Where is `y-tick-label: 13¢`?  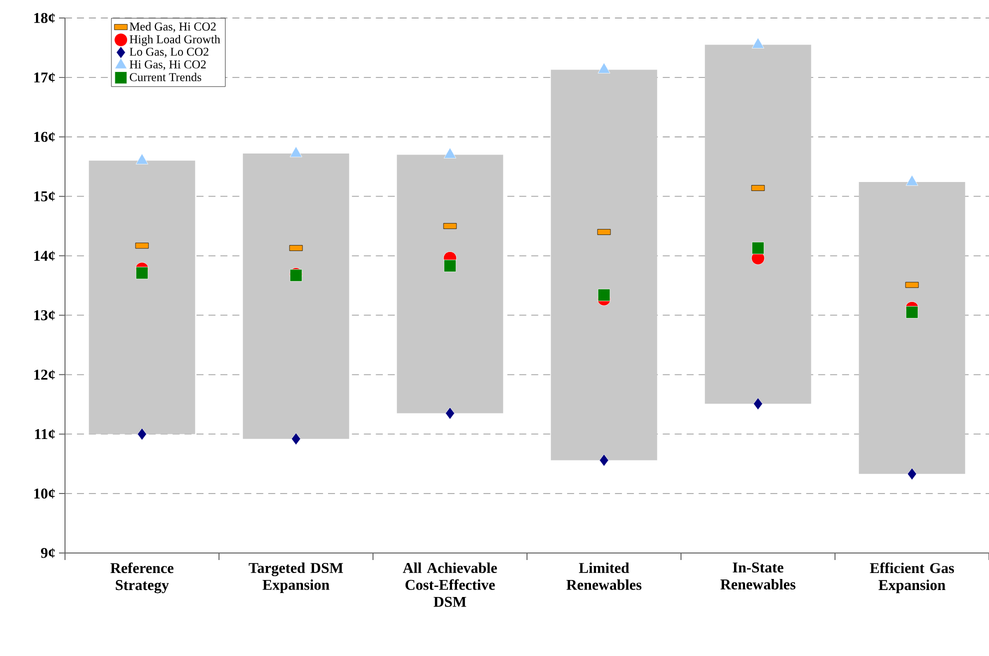
y-tick-label: 13¢ is located at coordinates (44, 315).